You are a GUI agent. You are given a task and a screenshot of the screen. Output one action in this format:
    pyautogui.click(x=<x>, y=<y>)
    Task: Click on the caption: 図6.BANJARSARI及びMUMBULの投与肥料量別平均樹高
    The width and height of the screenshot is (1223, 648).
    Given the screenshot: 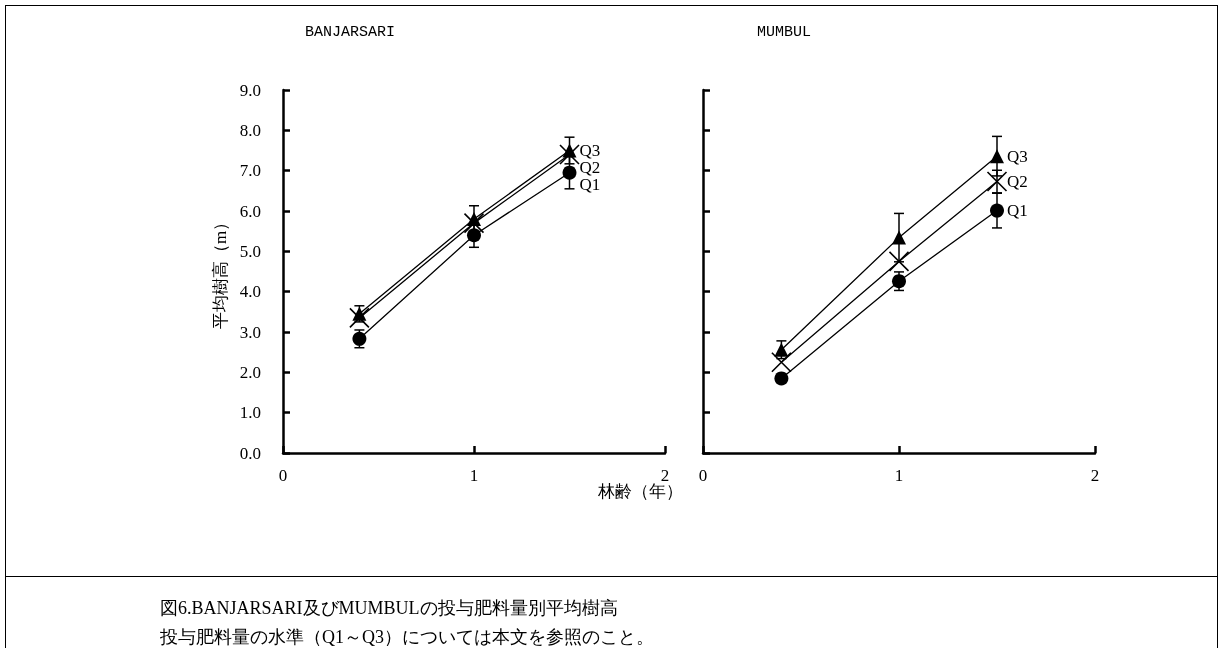 What is the action you would take?
    pyautogui.click(x=389, y=608)
    